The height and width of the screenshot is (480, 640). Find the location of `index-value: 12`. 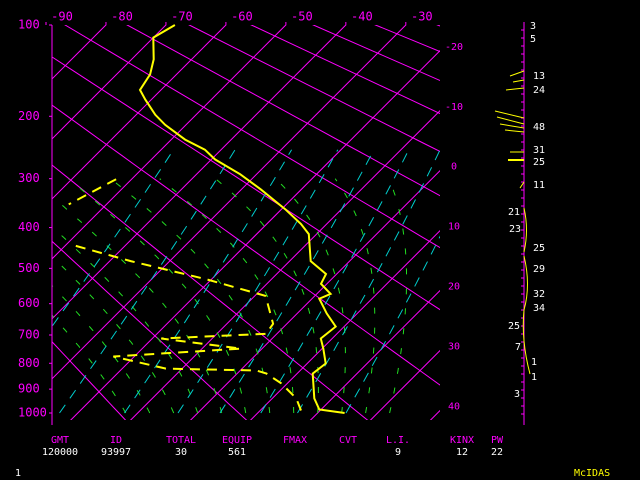

index-value: 12 is located at coordinates (462, 452).